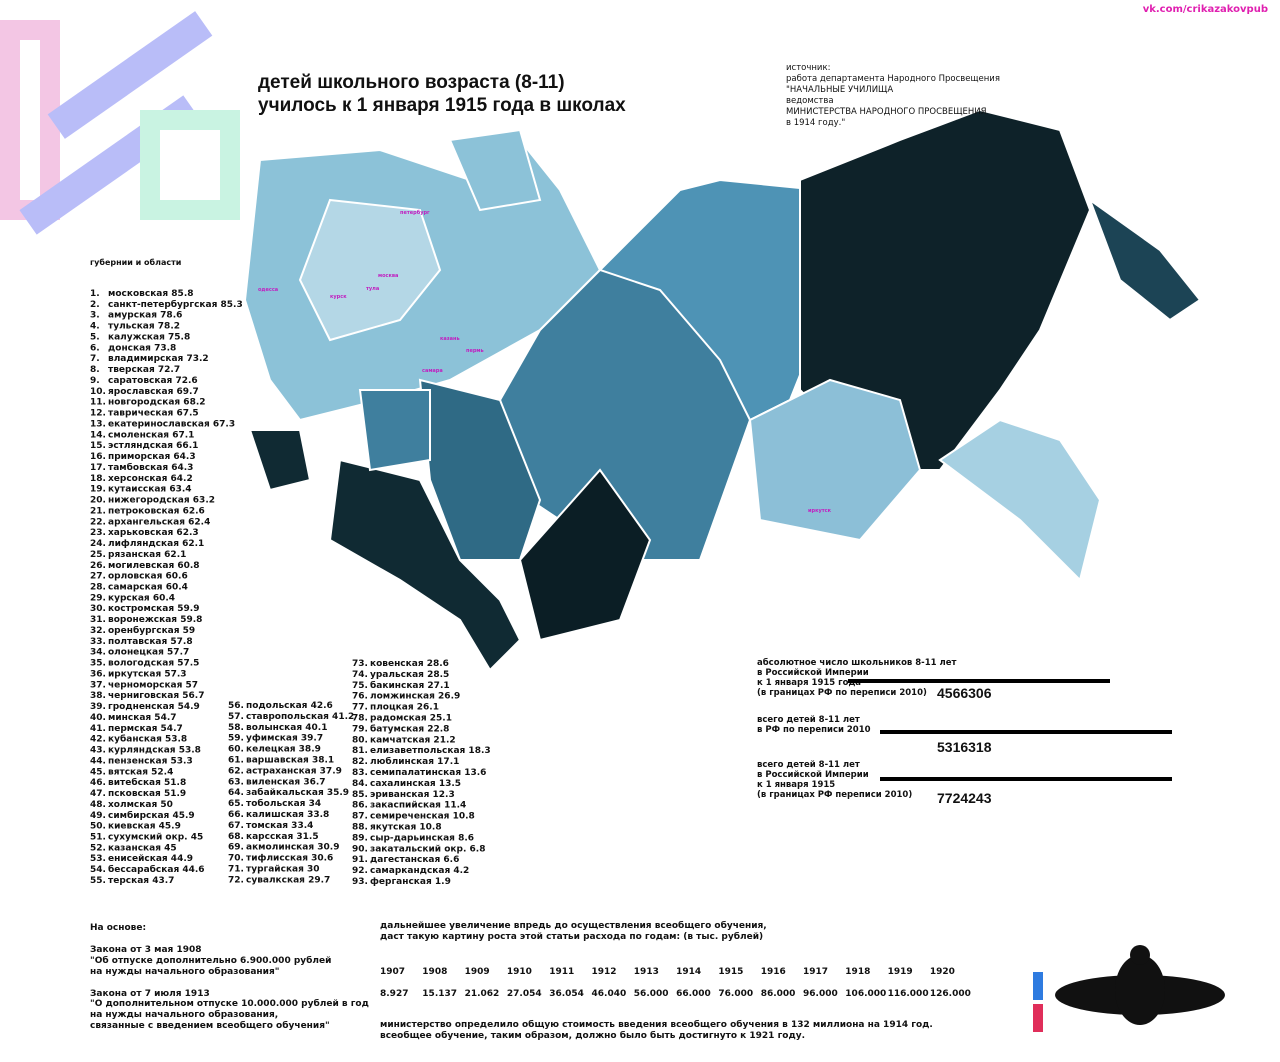  What do you see at coordinates (942, 972) in the screenshot?
I see `year: 1920` at bounding box center [942, 972].